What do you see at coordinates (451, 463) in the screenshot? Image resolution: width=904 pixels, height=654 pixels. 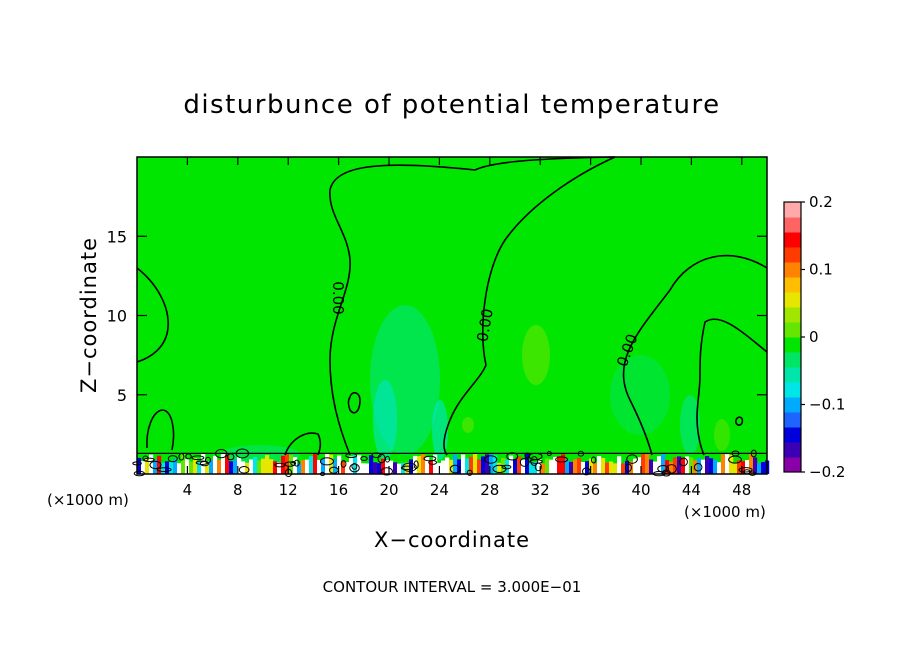 I see `surface-layer` at bounding box center [451, 463].